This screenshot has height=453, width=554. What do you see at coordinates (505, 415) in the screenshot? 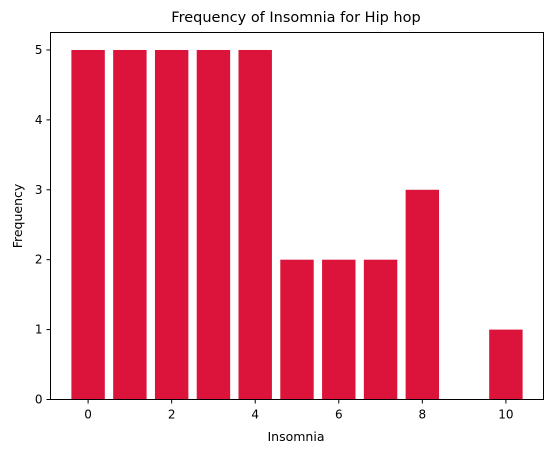
I see `x-tick-label: 10` at bounding box center [505, 415].